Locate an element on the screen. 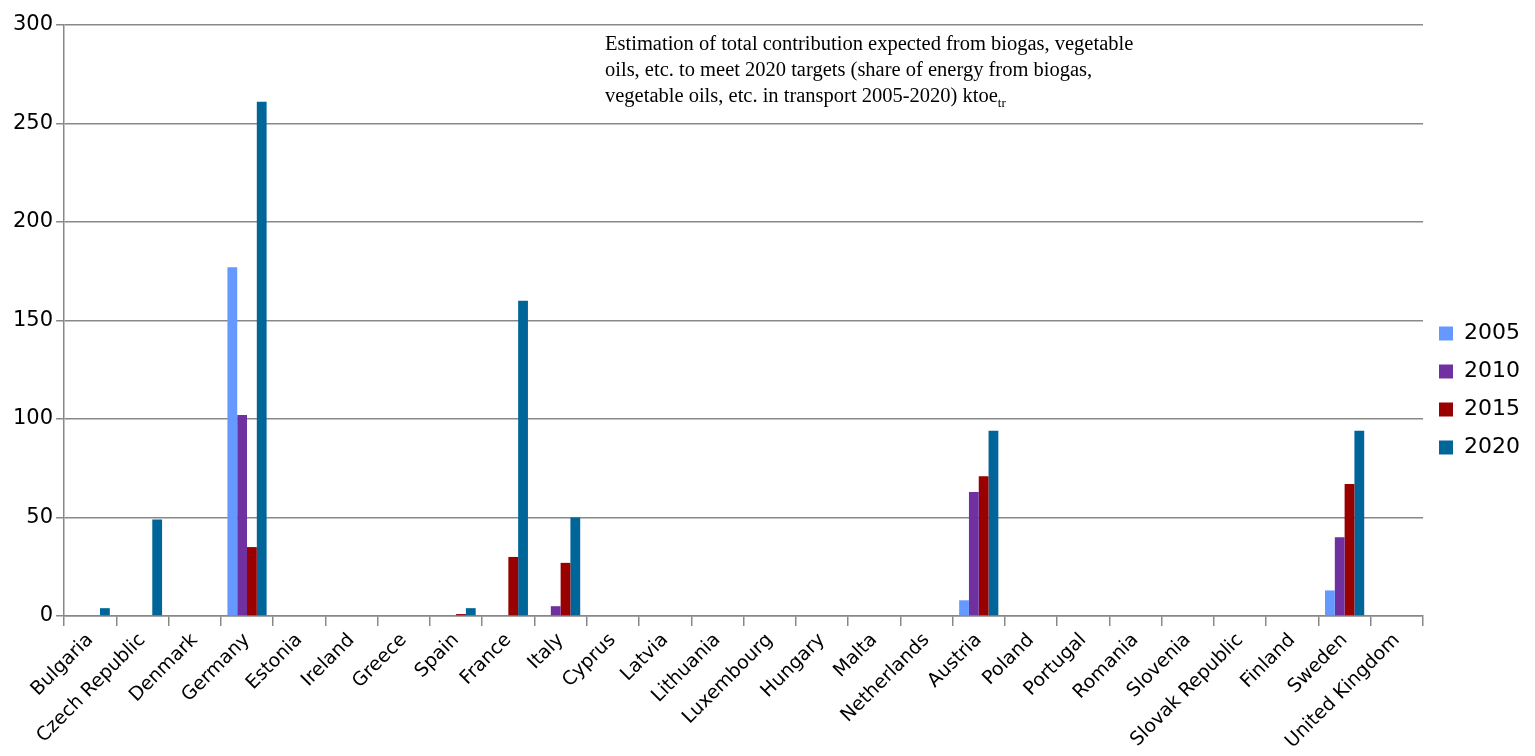 The height and width of the screenshot is (756, 1535). y-tick-label: 200 is located at coordinates (33, 220).